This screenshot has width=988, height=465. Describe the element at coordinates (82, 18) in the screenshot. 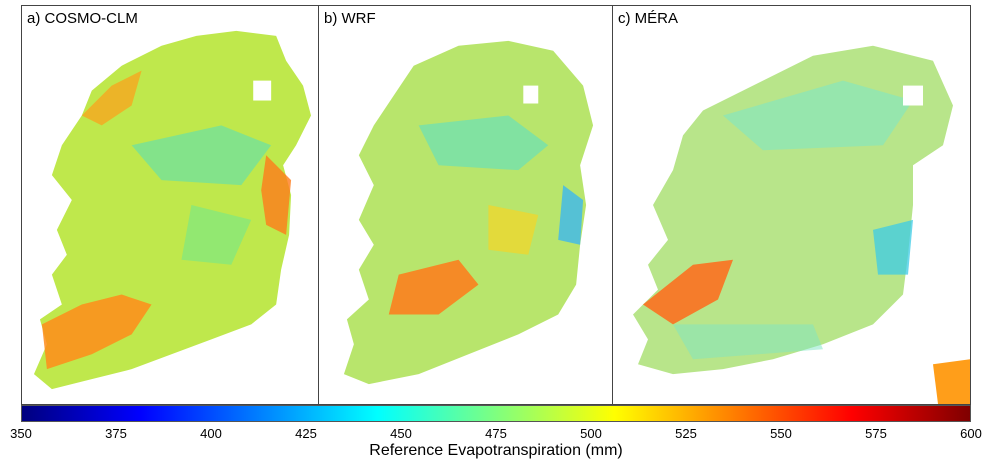

I see `panel-label: a) COSMO-CLM` at that location.